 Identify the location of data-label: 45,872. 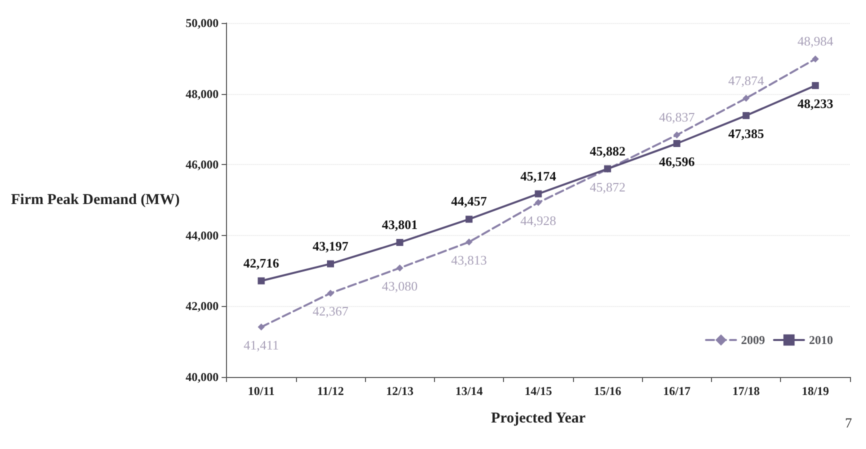
(608, 187).